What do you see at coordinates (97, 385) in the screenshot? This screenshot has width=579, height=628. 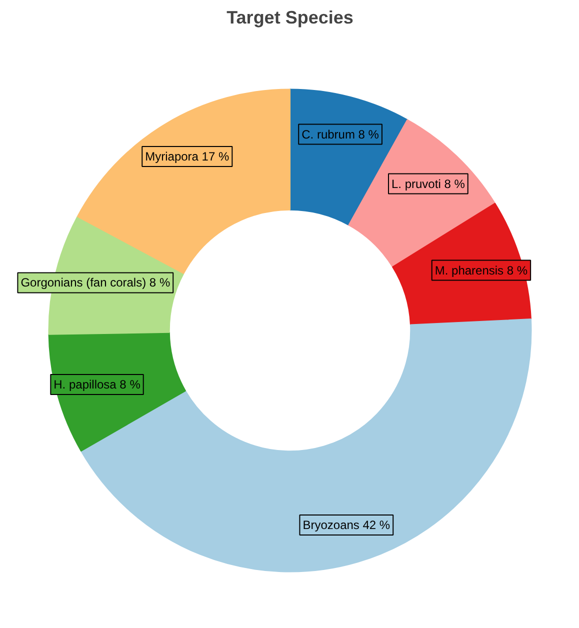 I see `slice-label: H. papillosa 8 %` at bounding box center [97, 385].